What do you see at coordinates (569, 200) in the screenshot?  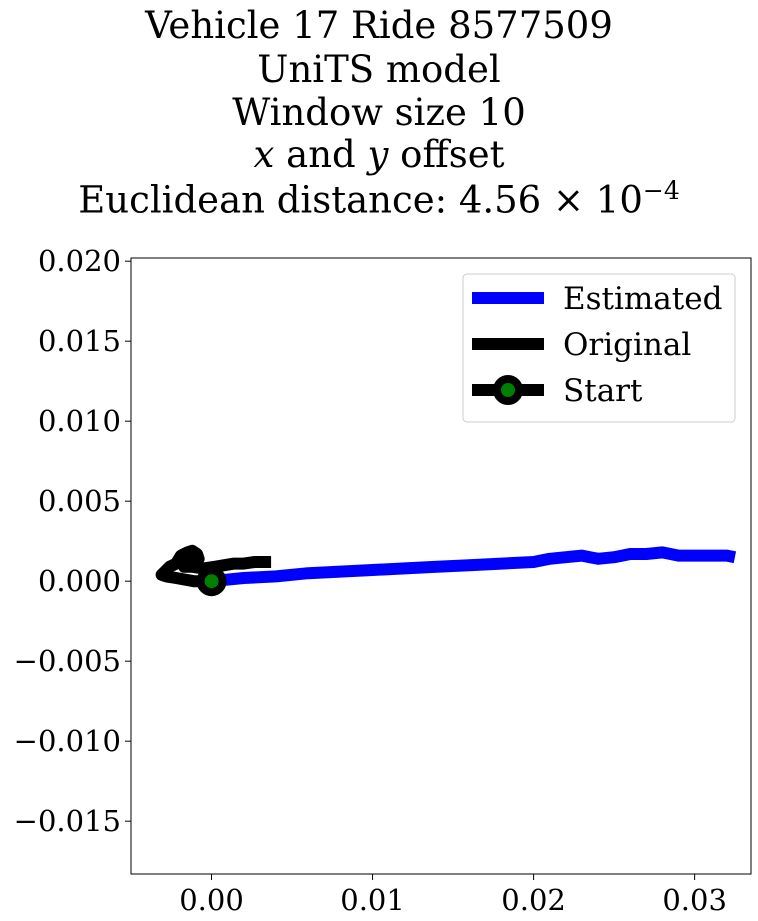 I see `title-distance-times: ×` at bounding box center [569, 200].